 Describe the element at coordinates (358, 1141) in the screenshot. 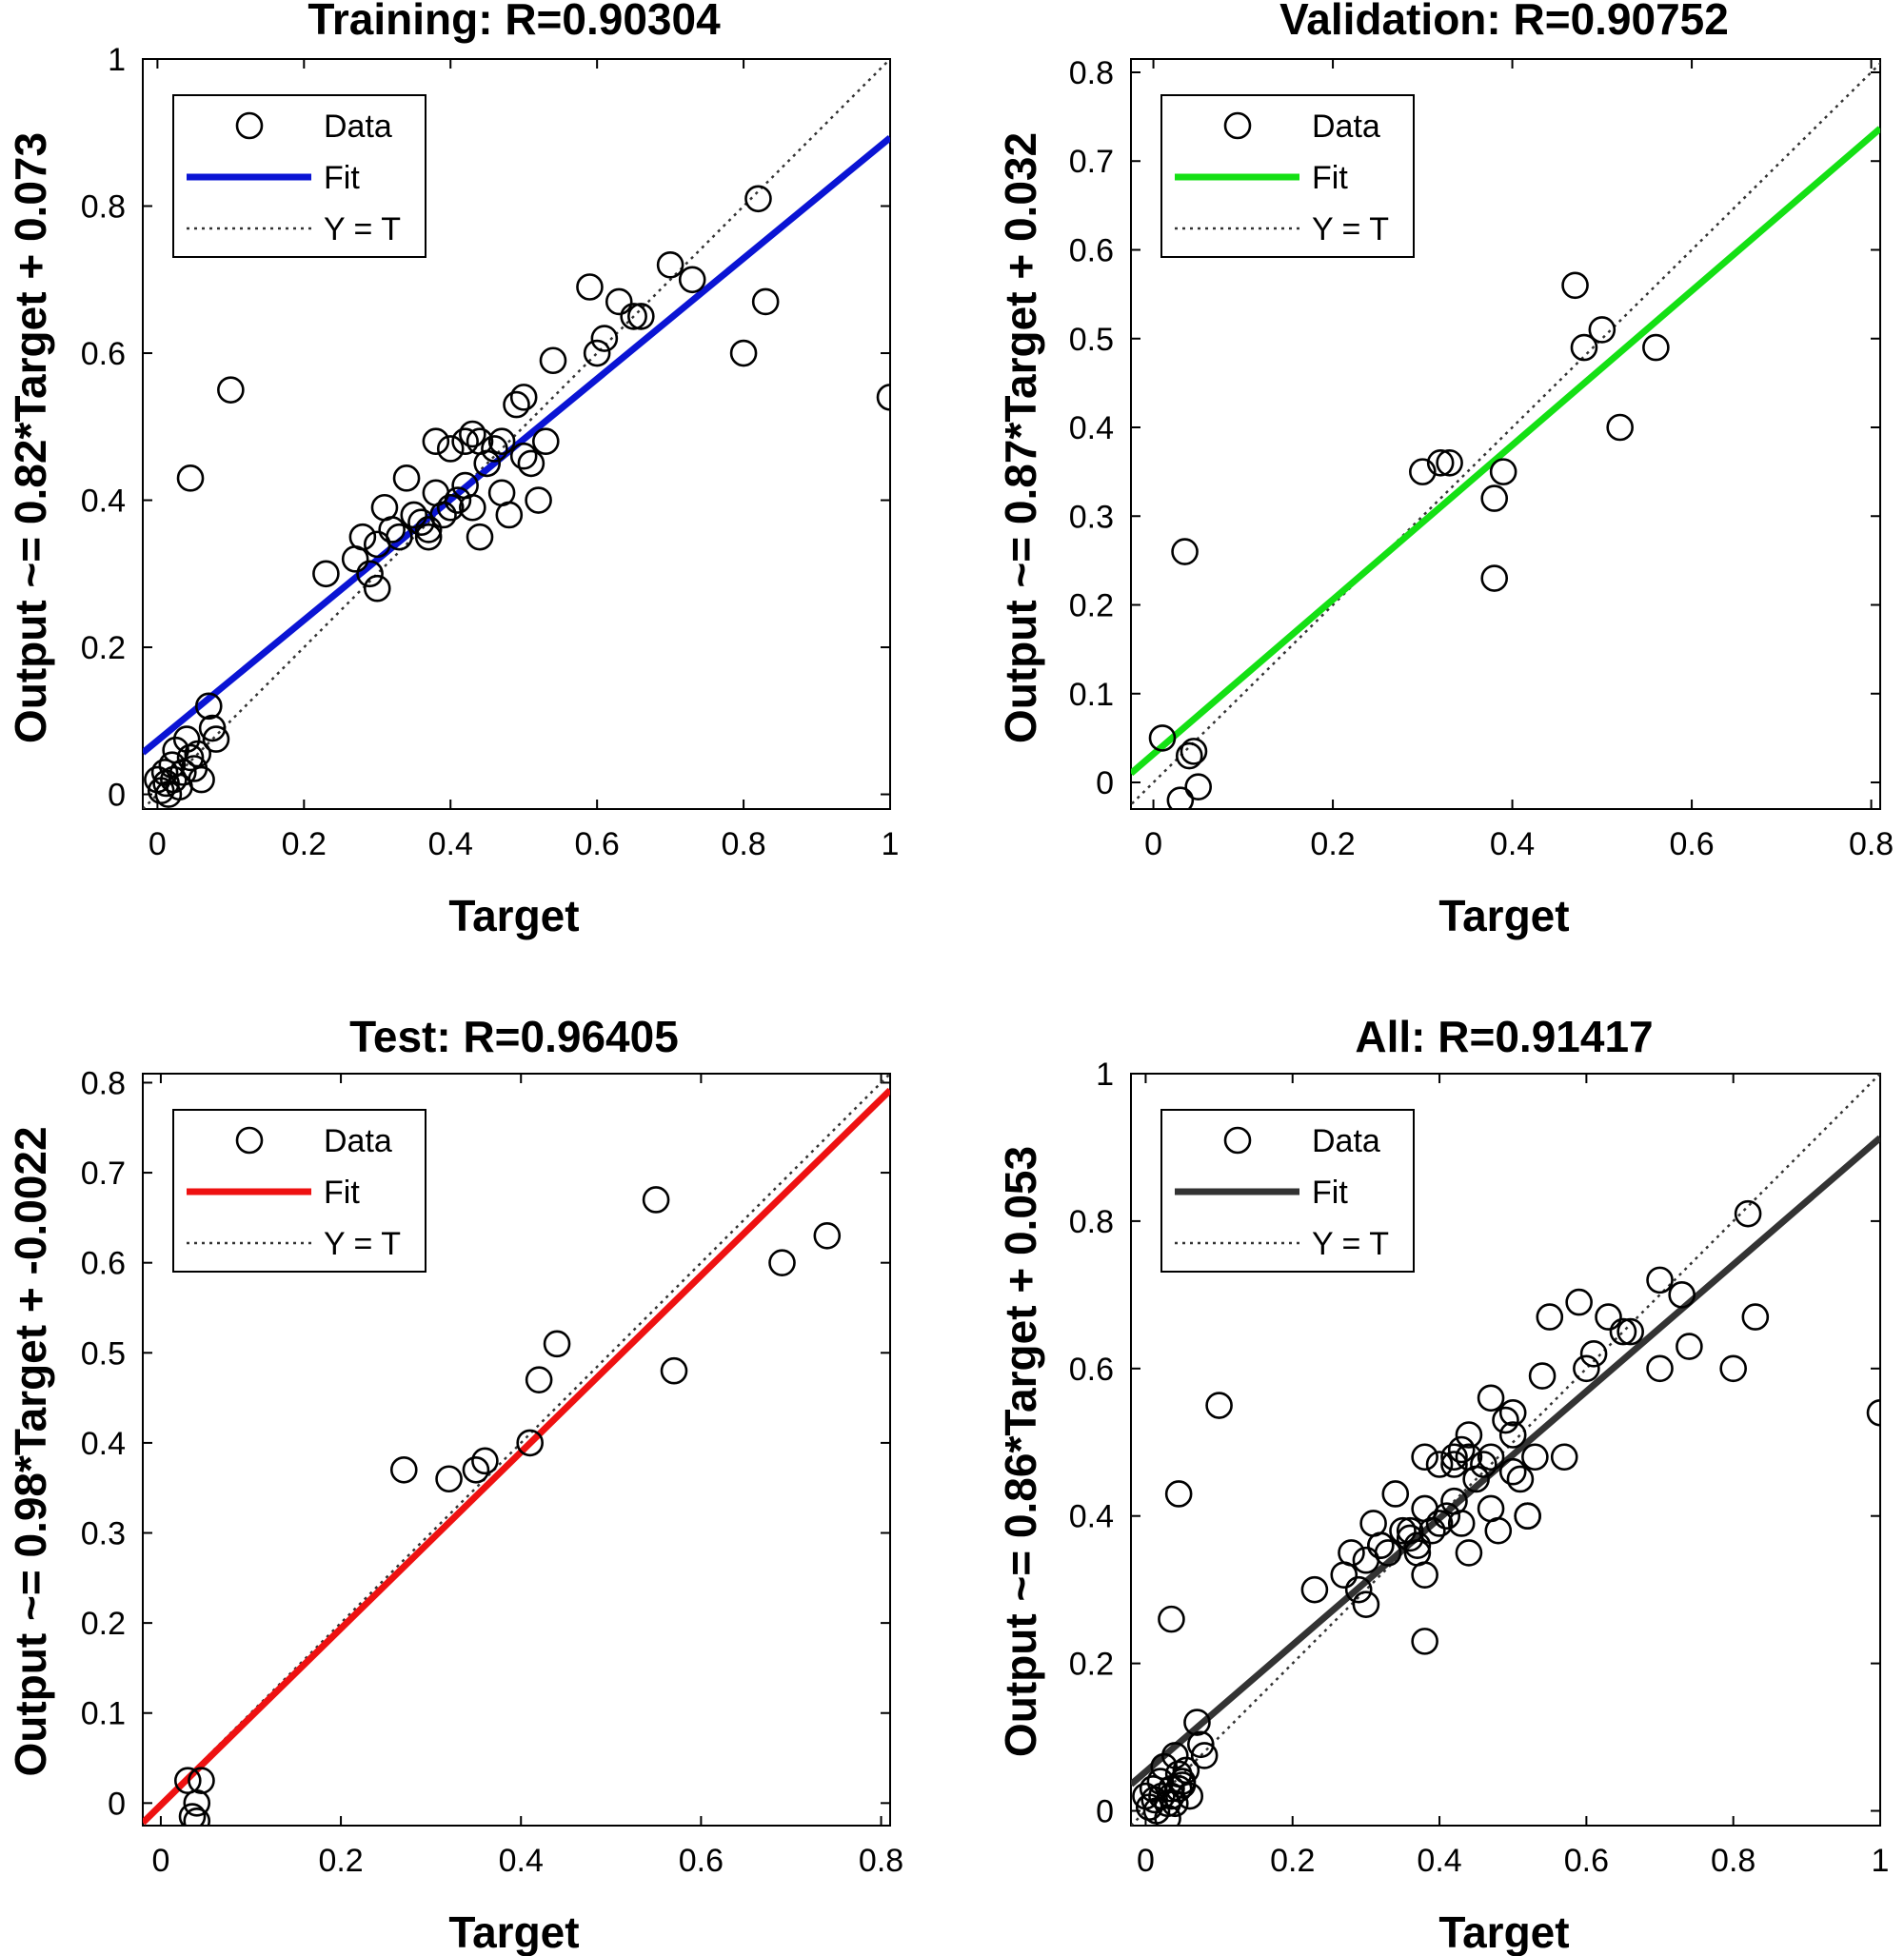

I see `legend-label: Data` at that location.